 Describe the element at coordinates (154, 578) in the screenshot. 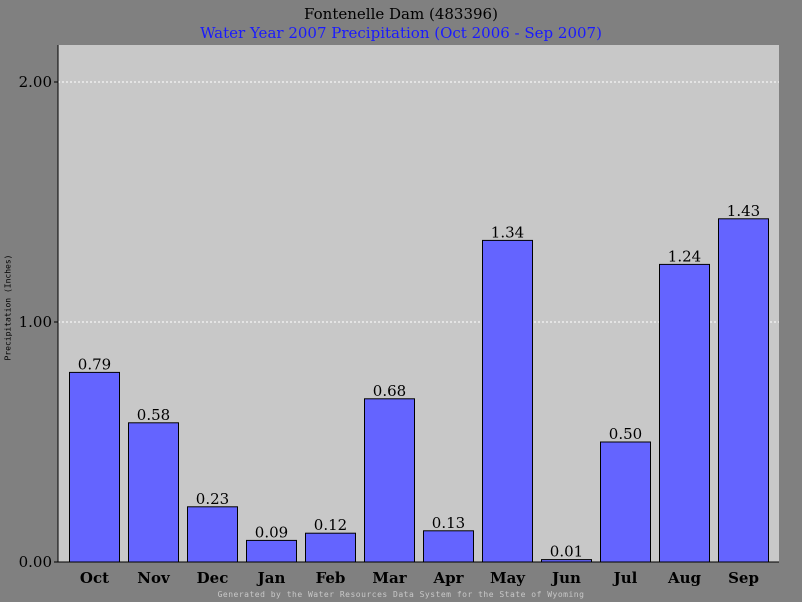

I see `x-tick-label: Nov` at that location.